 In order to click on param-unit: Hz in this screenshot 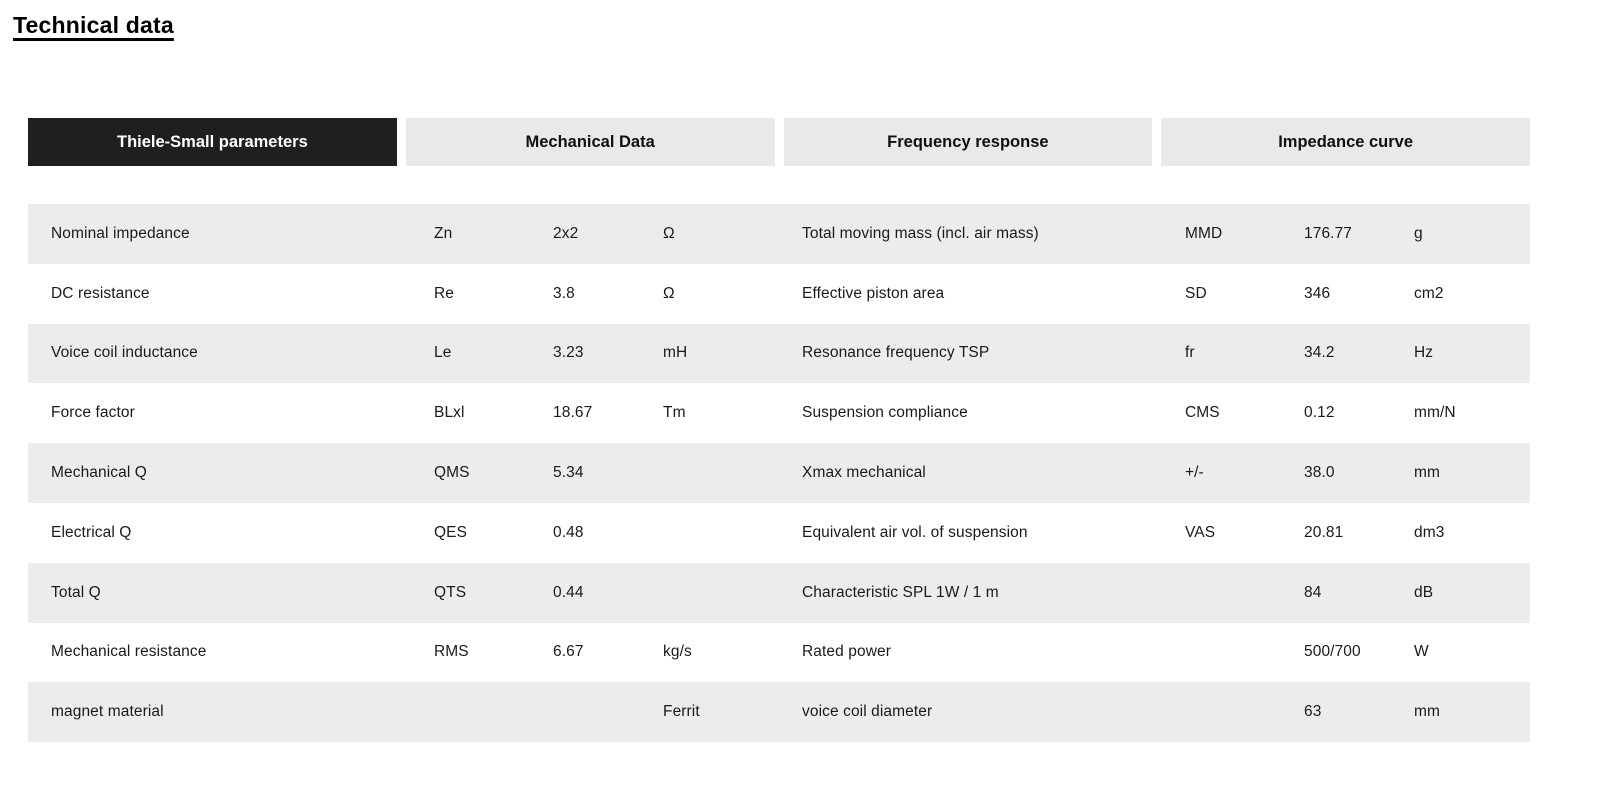, I will do `click(1424, 353)`.